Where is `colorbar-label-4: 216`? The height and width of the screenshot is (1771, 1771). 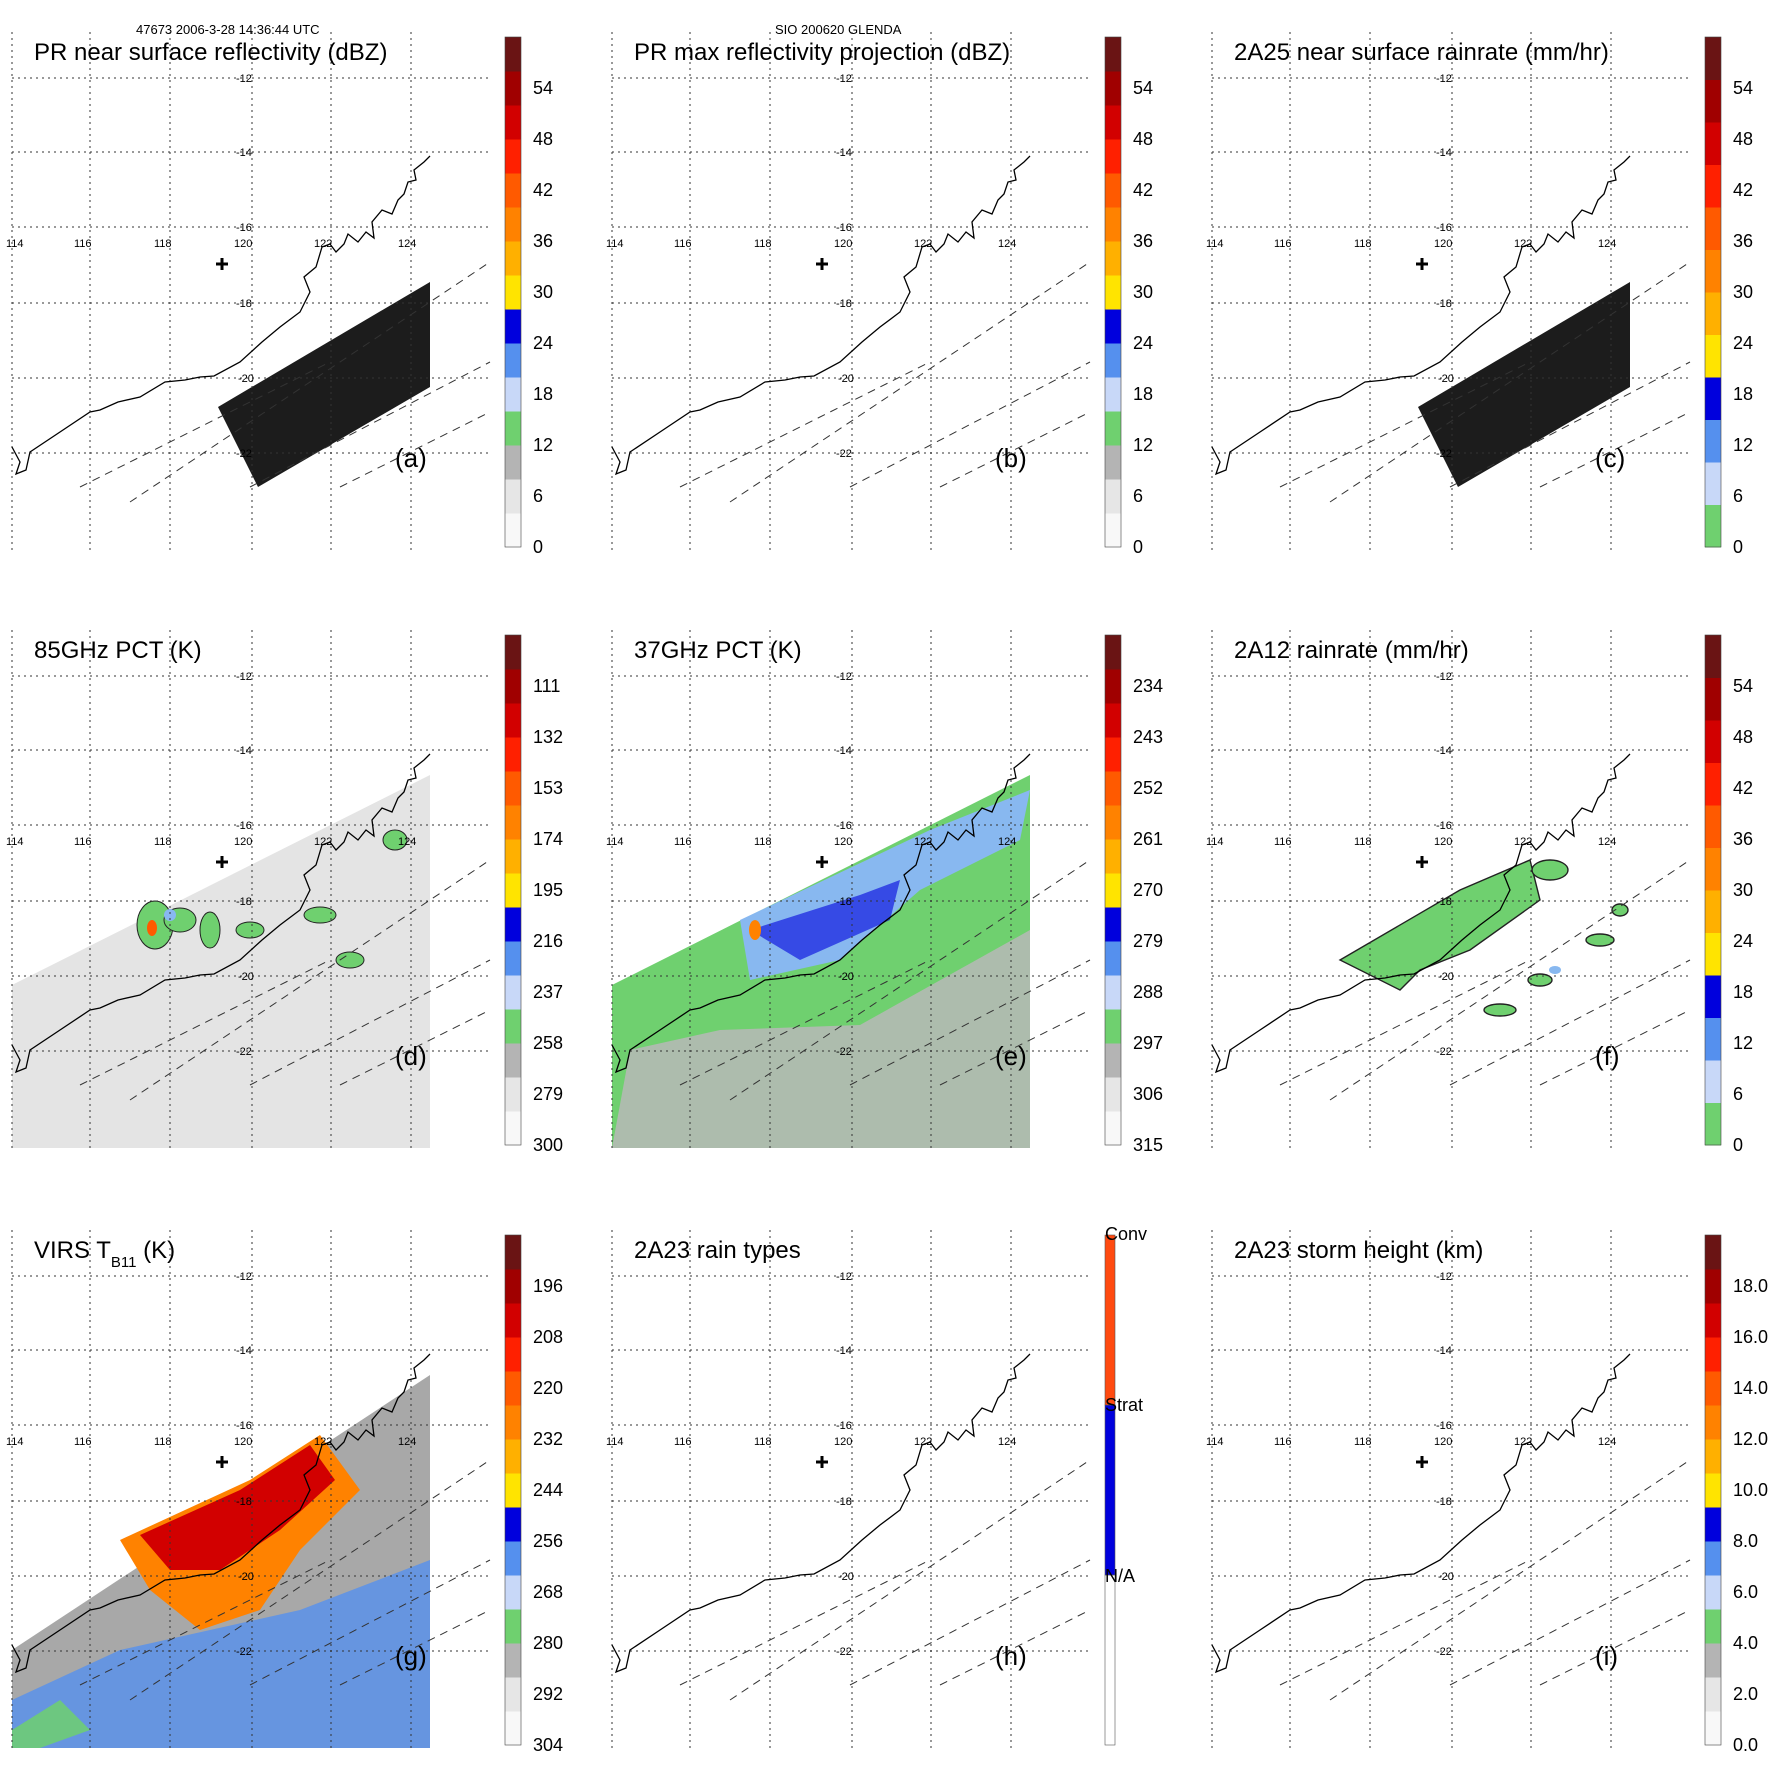 colorbar-label-4: 216 is located at coordinates (548, 941).